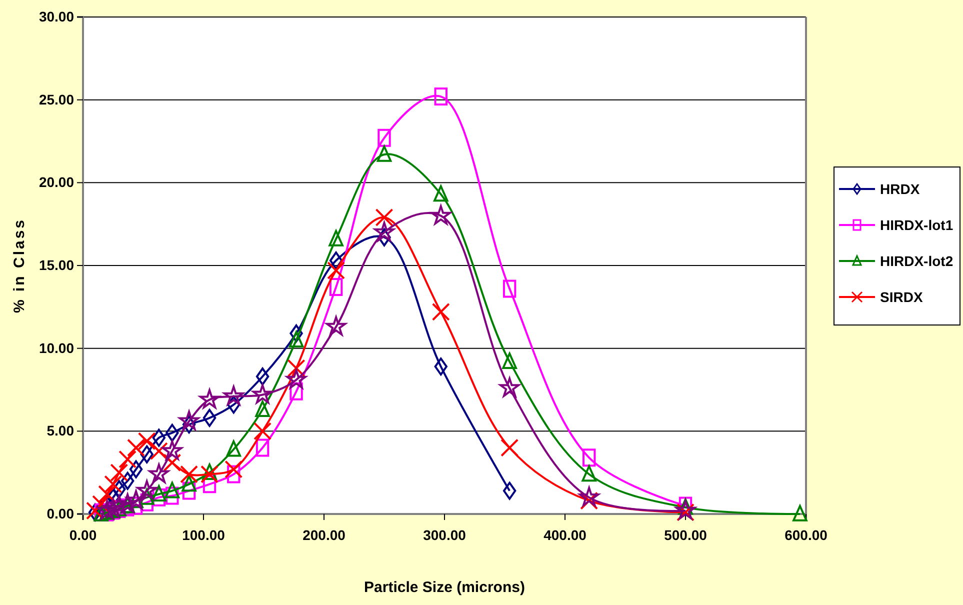 This screenshot has height=605, width=963. I want to click on y-tick-label: 20.00, so click(56, 182).